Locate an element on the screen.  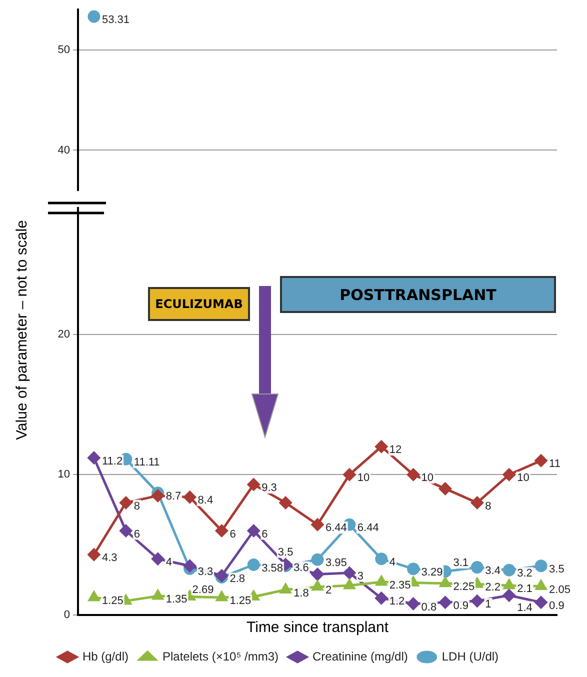
data-label: 3 is located at coordinates (360, 576).